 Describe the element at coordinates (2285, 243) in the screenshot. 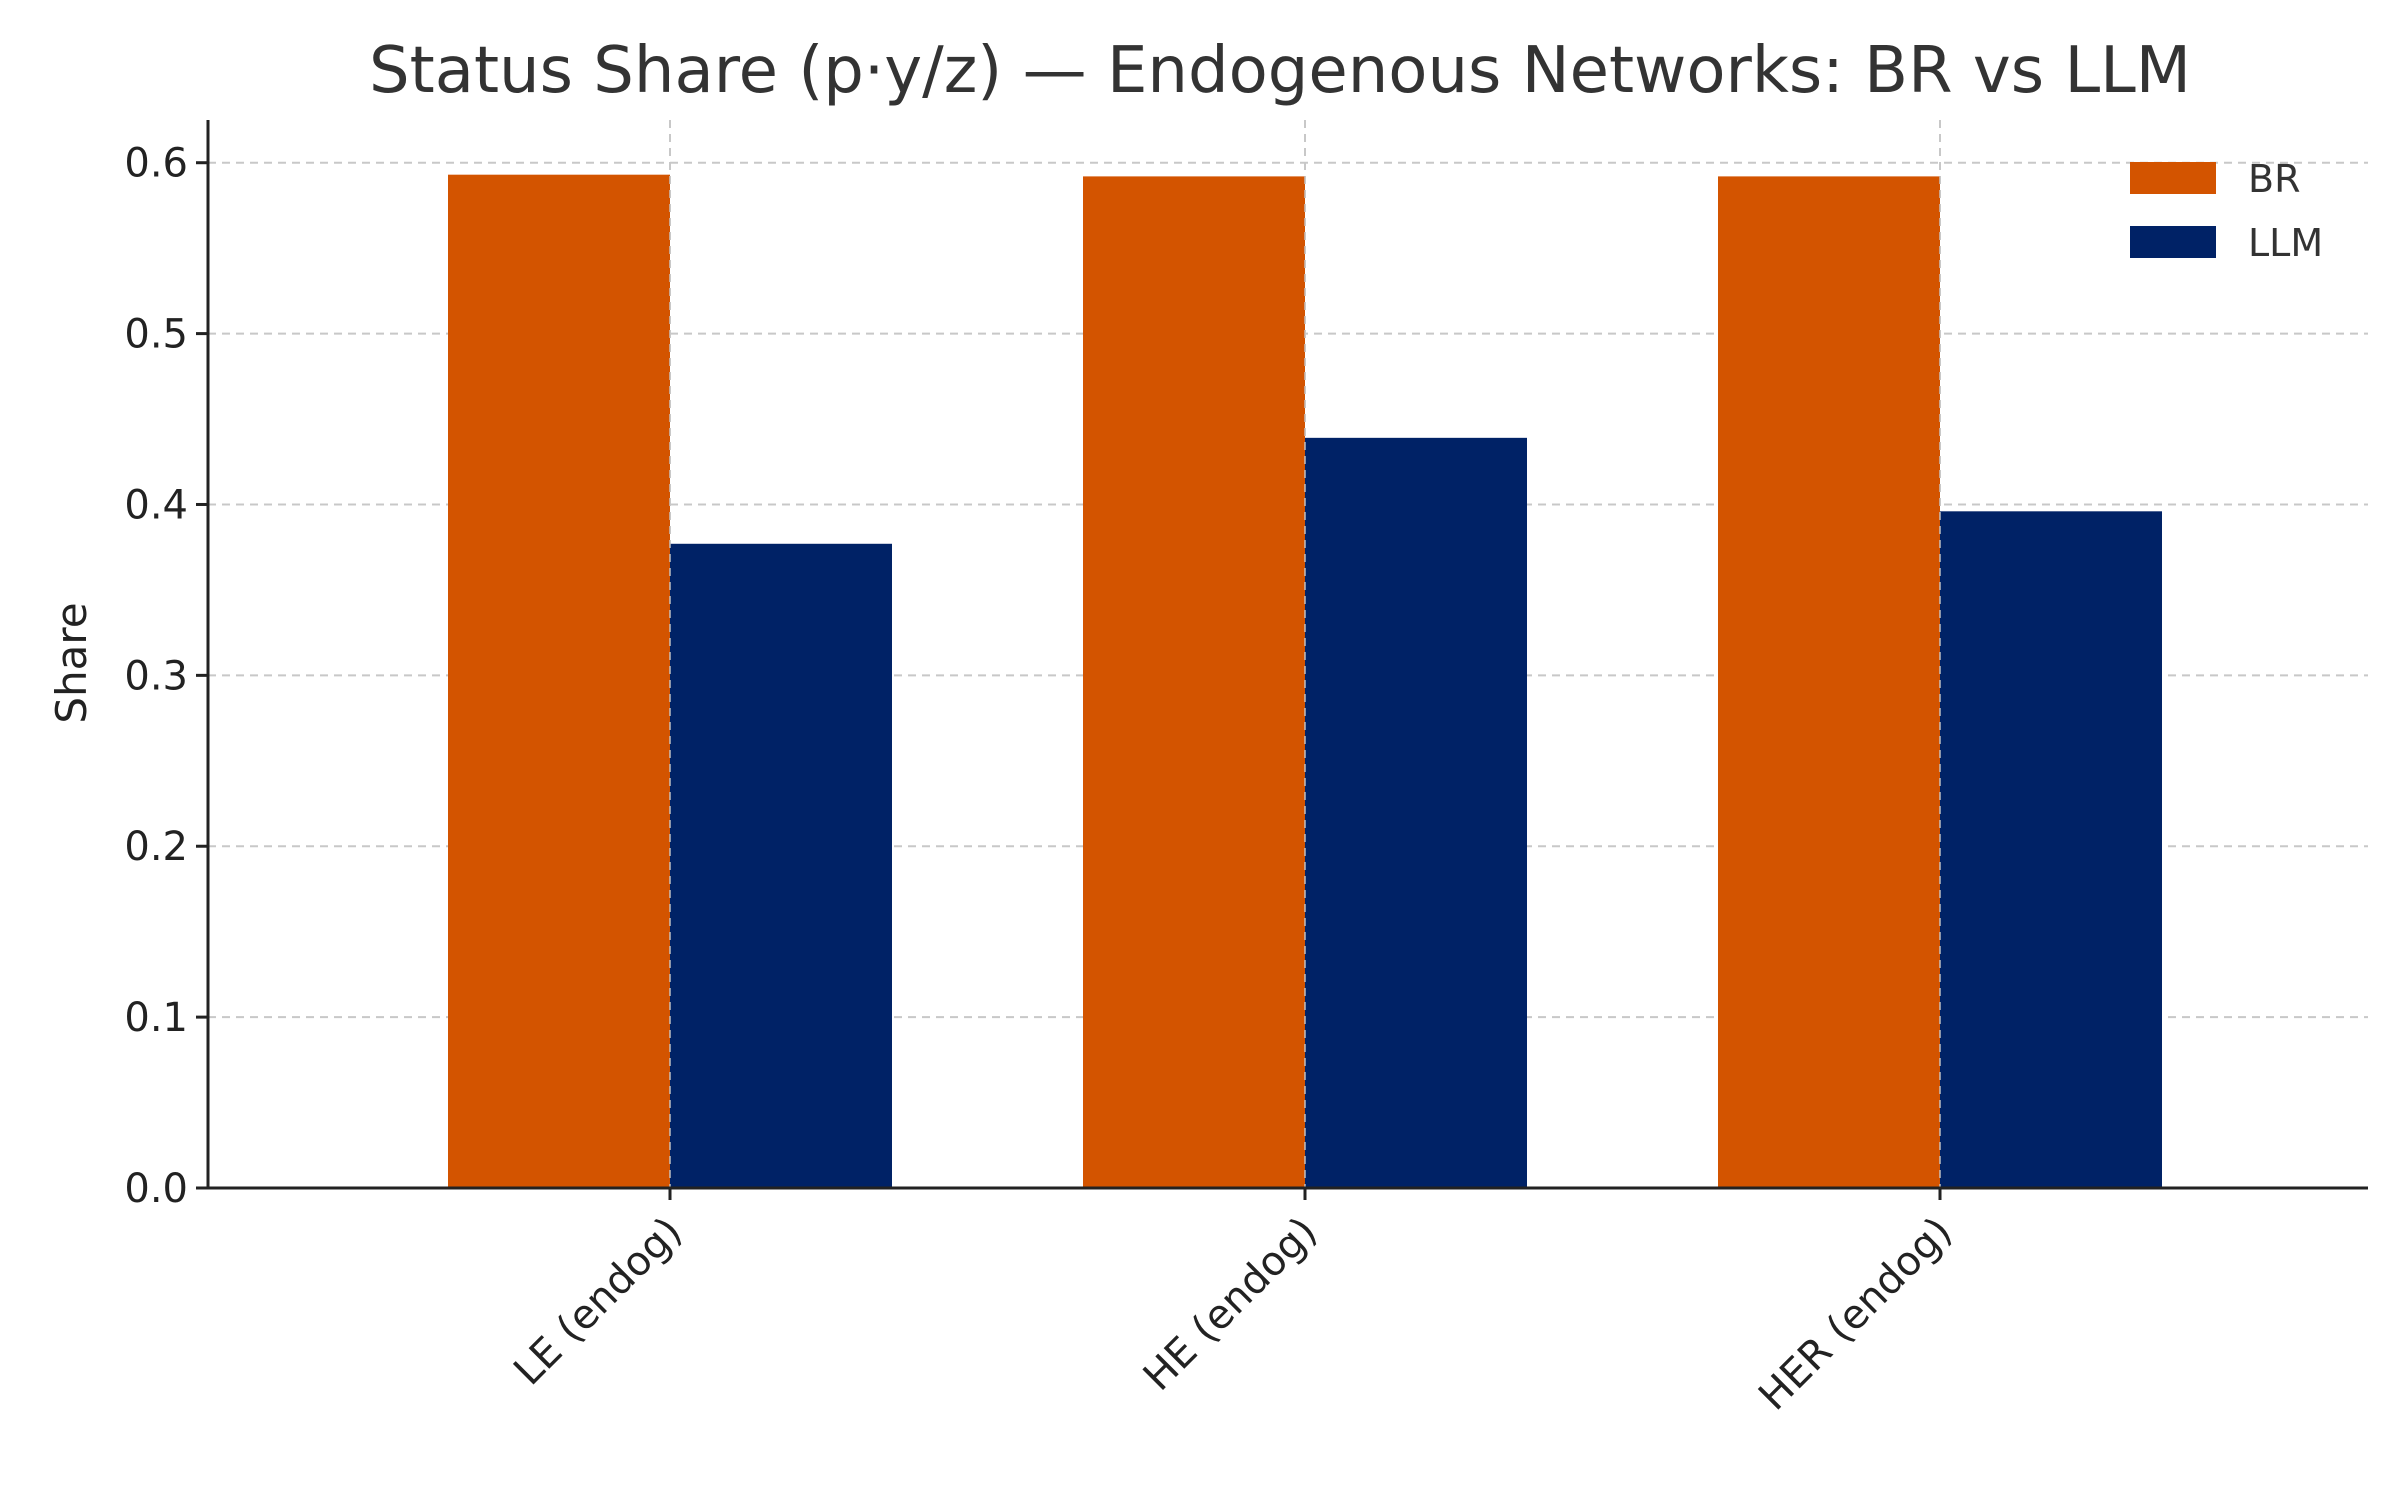

I see `legend-label-llm: LLM` at that location.